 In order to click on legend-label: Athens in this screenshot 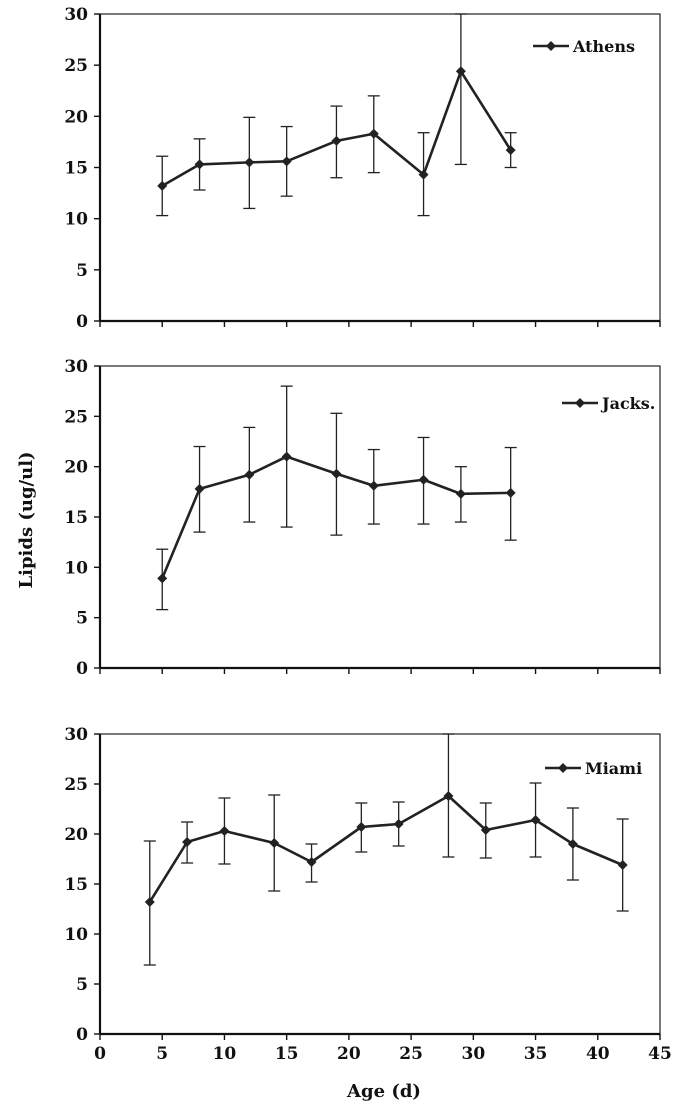, I will do `click(603, 46)`.